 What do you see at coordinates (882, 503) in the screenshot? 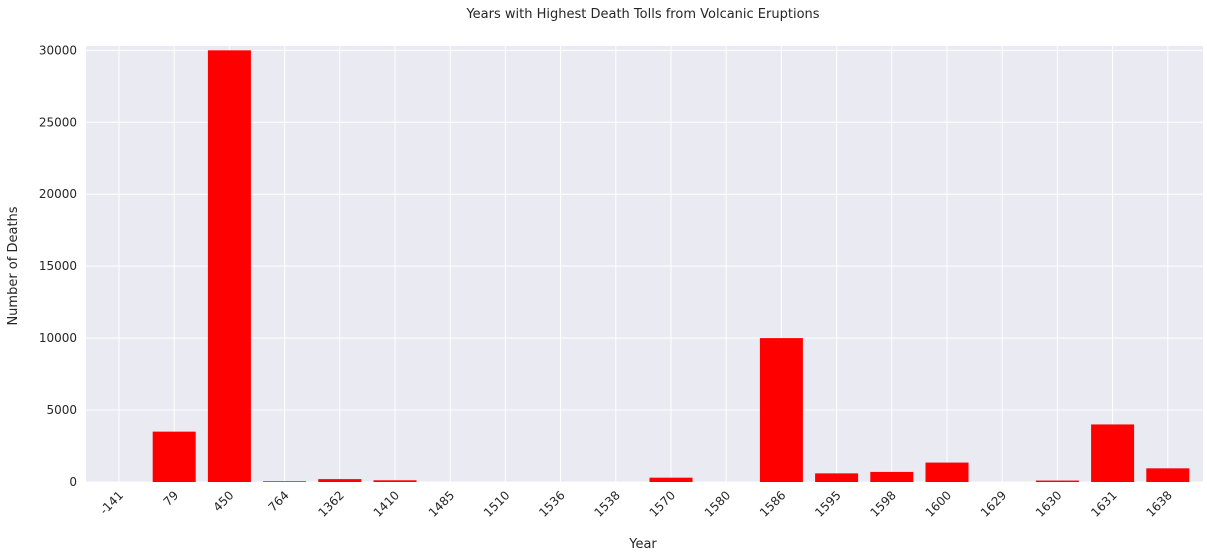
I see `x-tick-label: 1598` at bounding box center [882, 503].